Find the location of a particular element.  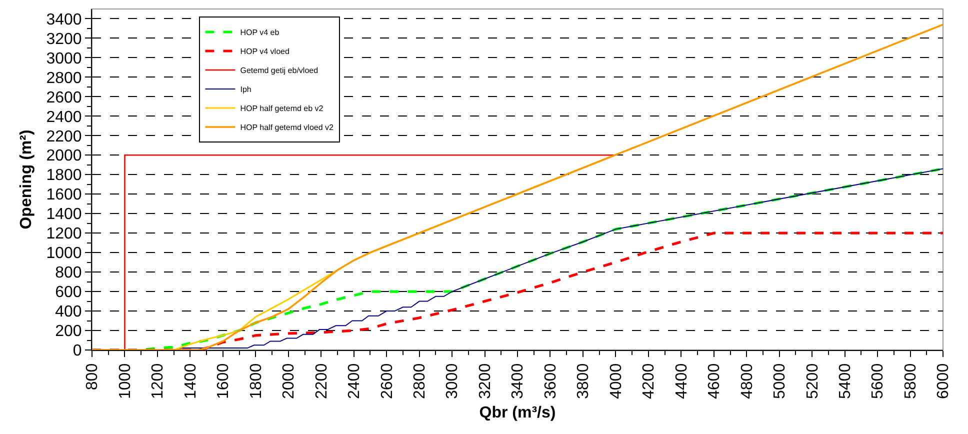

y-tick-label: 200 is located at coordinates (68, 331).